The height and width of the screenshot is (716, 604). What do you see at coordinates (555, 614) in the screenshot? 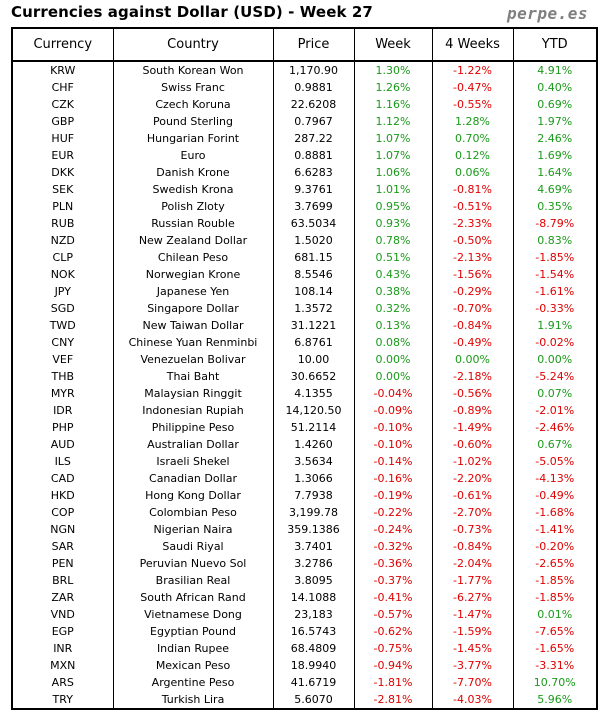
I see `ytd-change-cell: 0.01%` at bounding box center [555, 614].